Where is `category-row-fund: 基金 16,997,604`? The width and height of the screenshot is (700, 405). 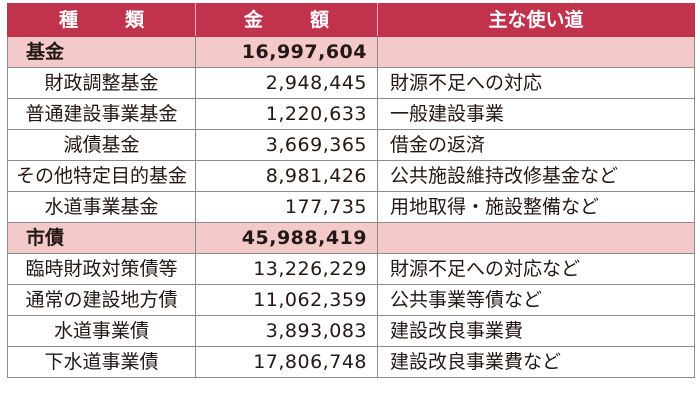 category-row-fund: 基金 16,997,604 is located at coordinates (351, 52).